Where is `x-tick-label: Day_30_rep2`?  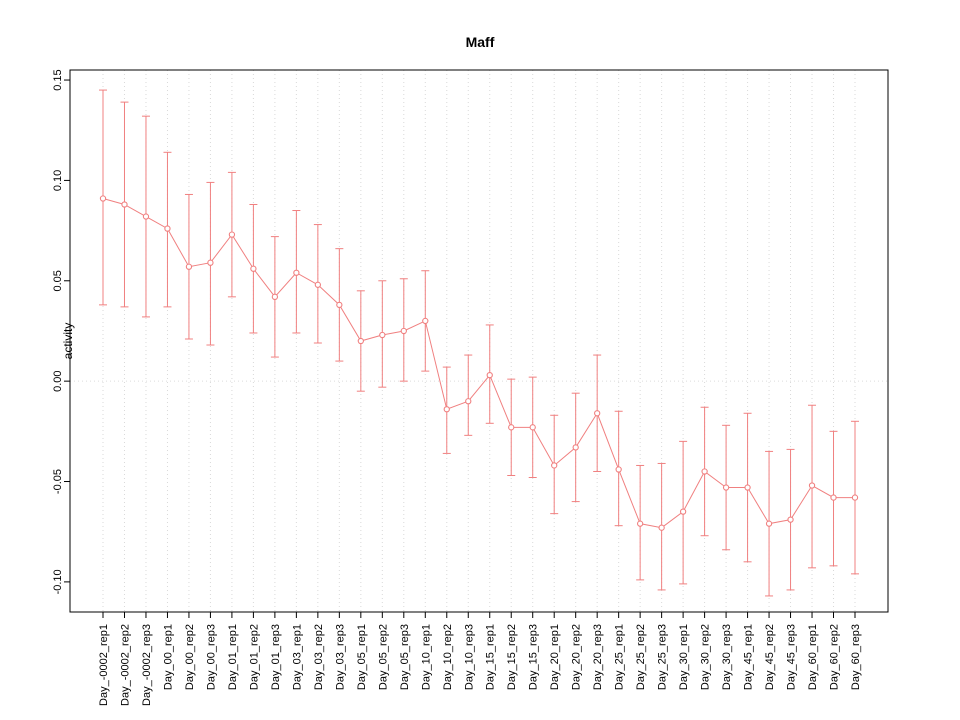 x-tick-label: Day_30_rep2 is located at coordinates (706, 657).